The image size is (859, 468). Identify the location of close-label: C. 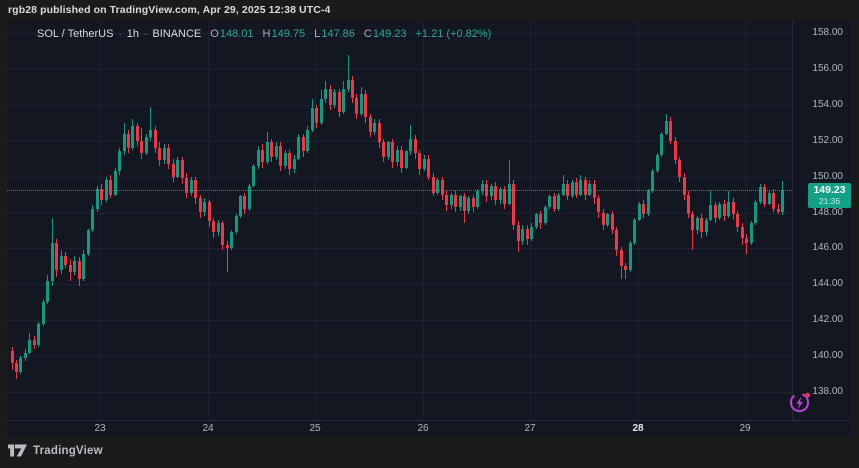
(367, 34).